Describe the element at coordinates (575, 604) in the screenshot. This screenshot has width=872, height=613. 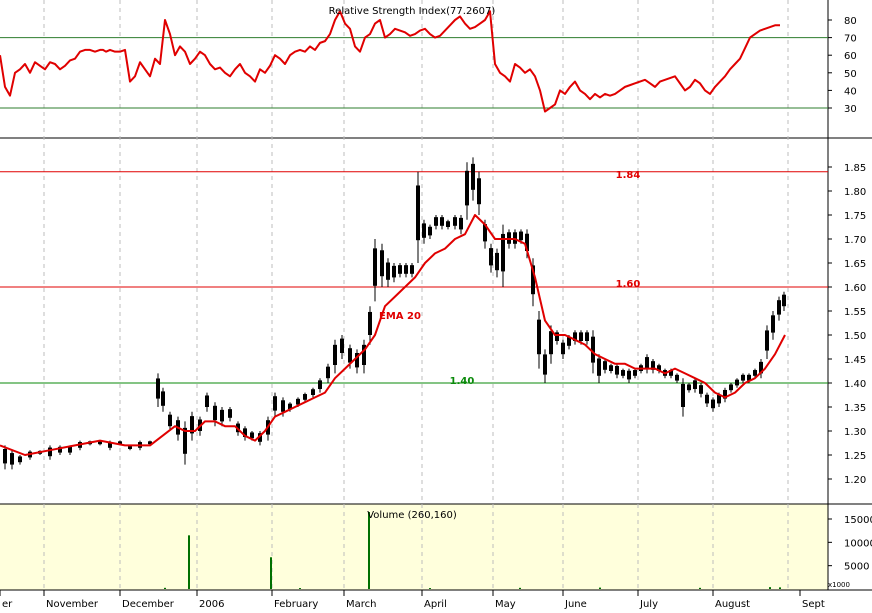
I see `x-tick-label: June` at that location.